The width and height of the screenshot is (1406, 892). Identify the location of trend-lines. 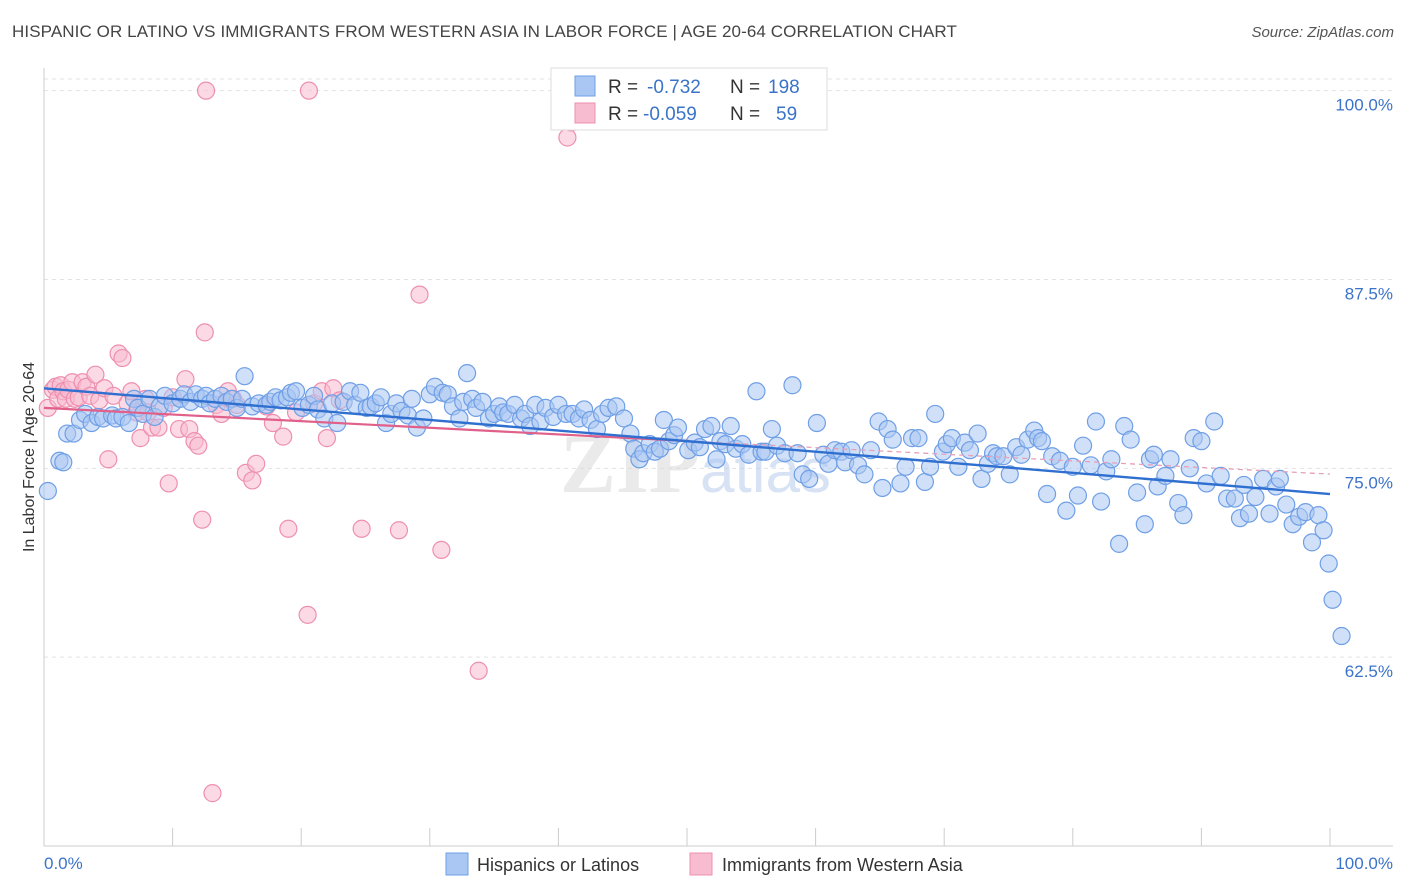
(687, 441).